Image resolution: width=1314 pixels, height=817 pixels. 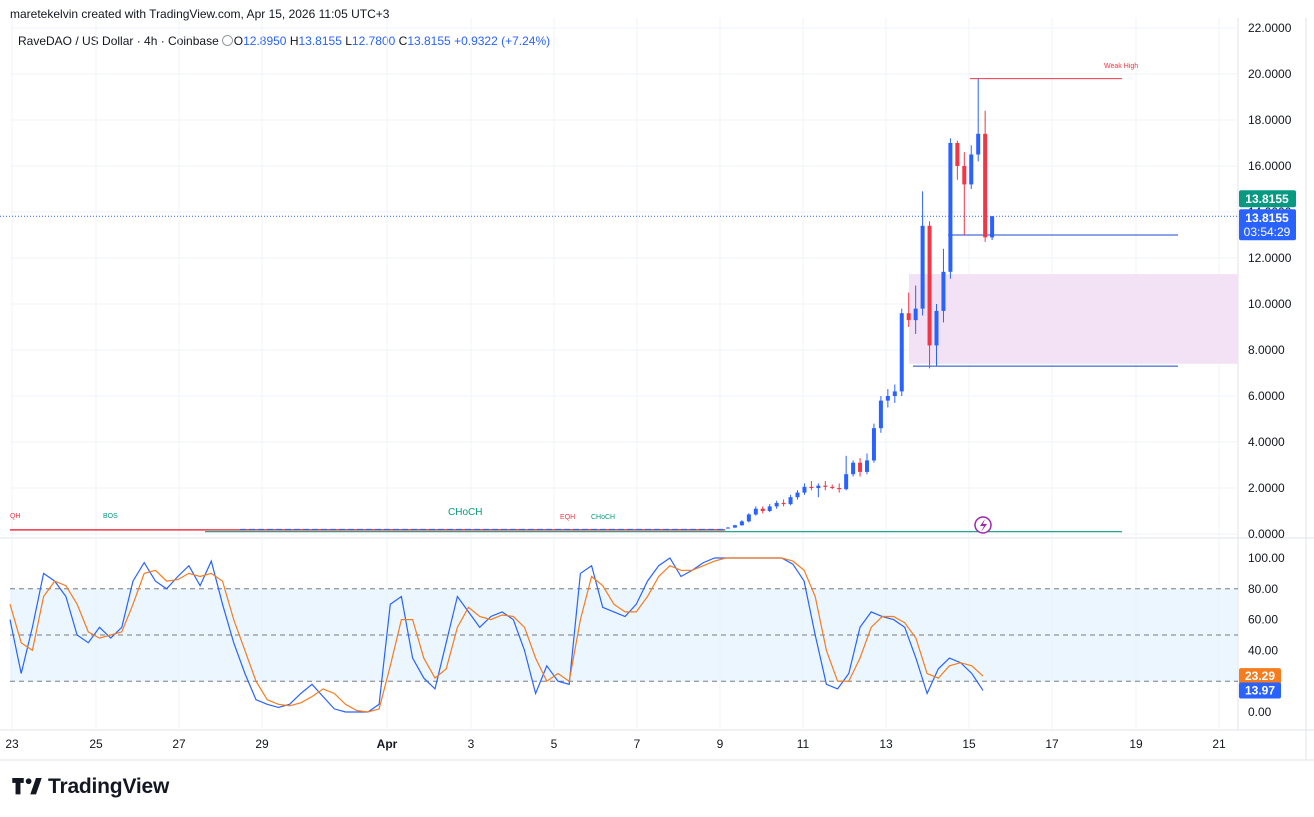 What do you see at coordinates (1263, 589) in the screenshot?
I see `stoch-tick-label: 80.00` at bounding box center [1263, 589].